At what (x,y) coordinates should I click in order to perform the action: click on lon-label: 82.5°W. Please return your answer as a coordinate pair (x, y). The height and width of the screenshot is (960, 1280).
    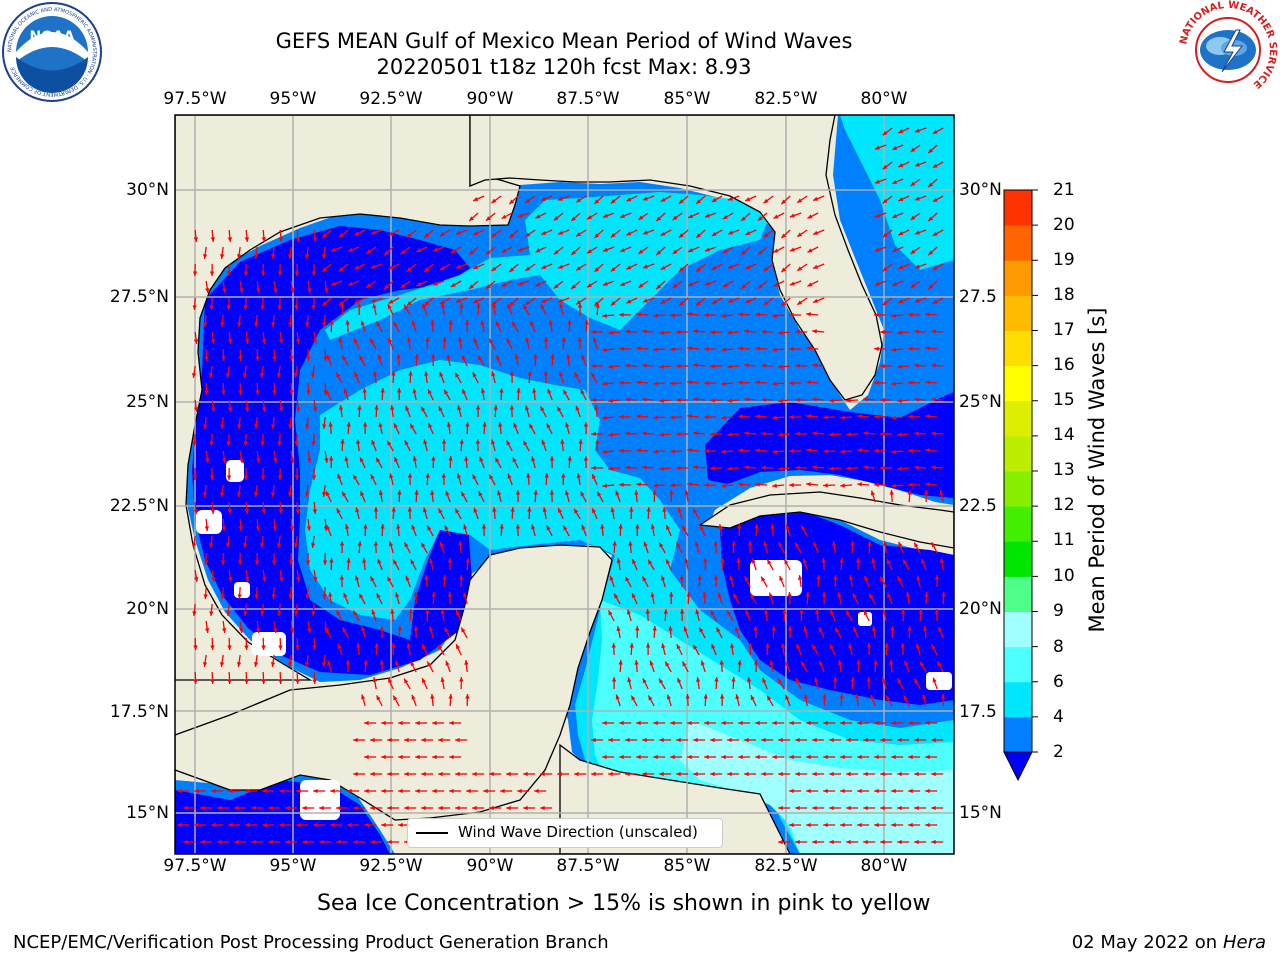
    Looking at the image, I should click on (786, 866).